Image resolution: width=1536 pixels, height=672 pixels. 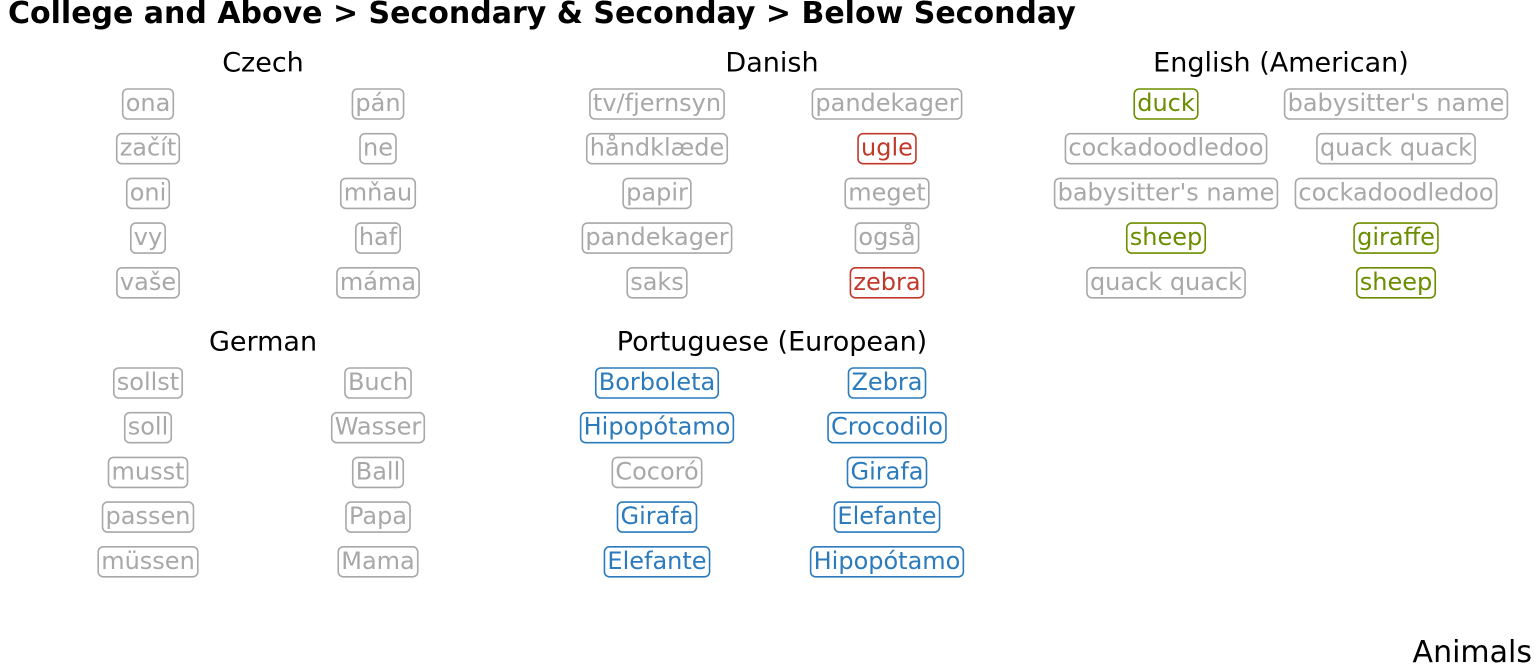 I want to click on word-label: Wasser, so click(x=378, y=427).